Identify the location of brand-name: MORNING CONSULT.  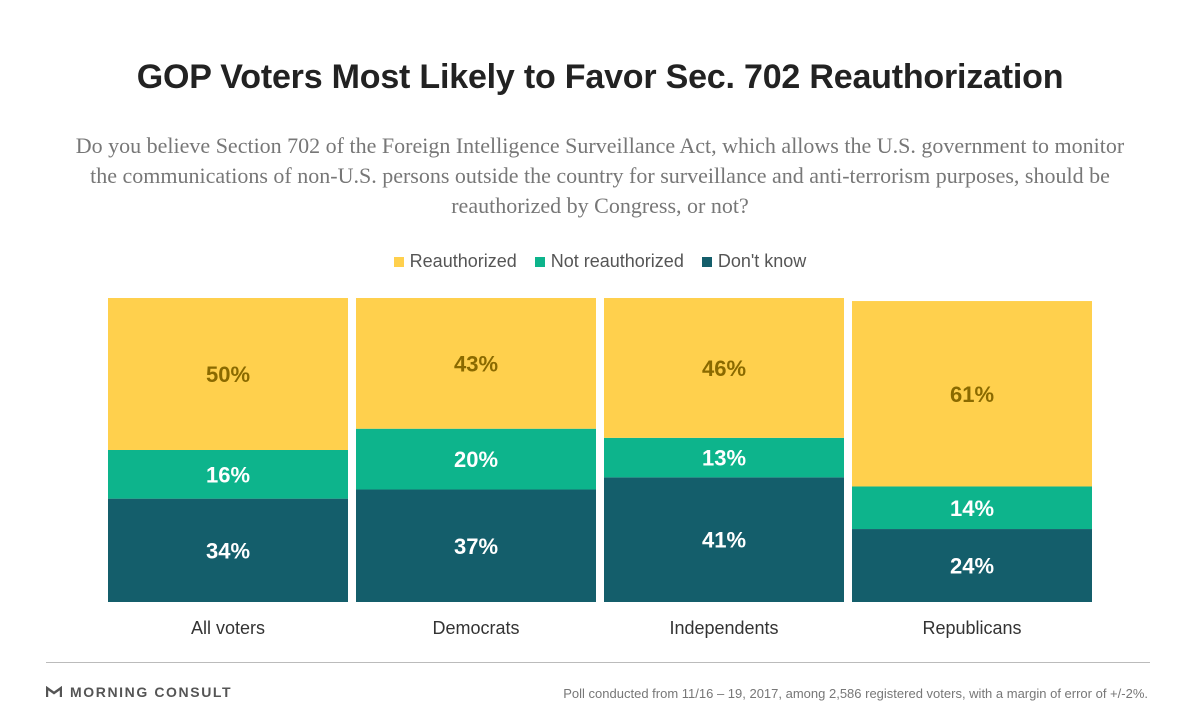
(151, 692).